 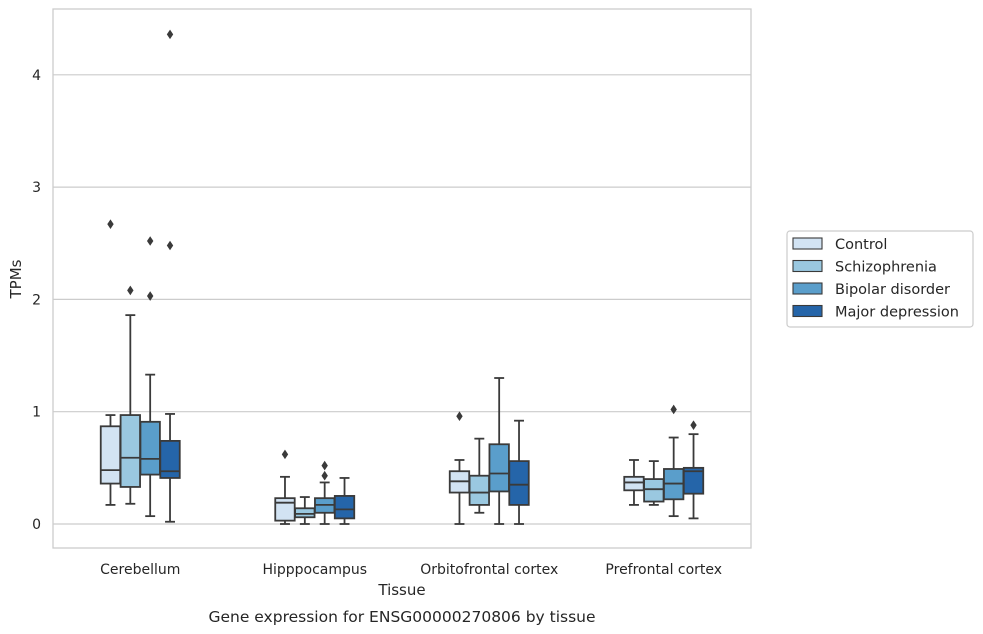 I want to click on legend-label: Bipolar disorder, so click(x=892, y=290).